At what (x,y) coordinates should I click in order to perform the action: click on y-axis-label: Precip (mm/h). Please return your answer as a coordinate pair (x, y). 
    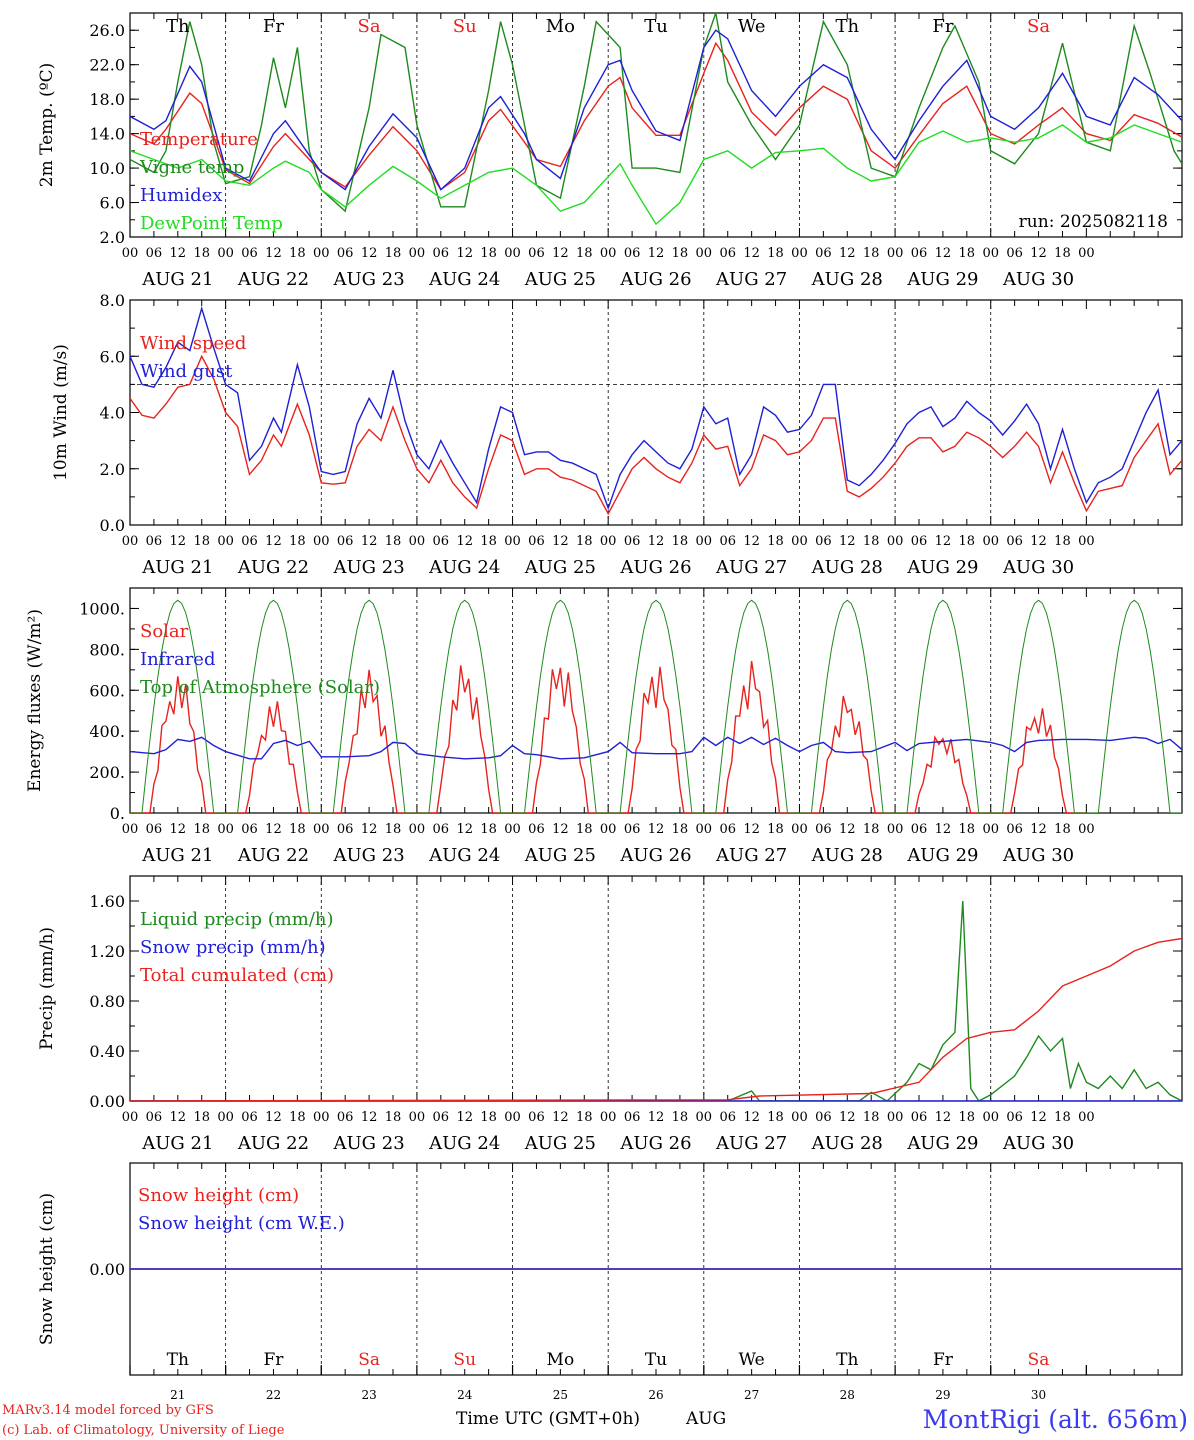
    Looking at the image, I should click on (47, 988).